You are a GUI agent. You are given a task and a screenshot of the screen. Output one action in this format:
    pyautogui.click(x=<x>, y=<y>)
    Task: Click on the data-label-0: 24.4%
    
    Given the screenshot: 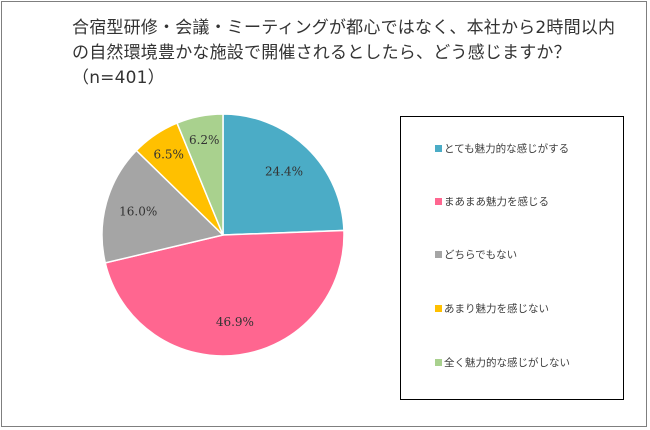 What is the action you would take?
    pyautogui.click(x=284, y=172)
    